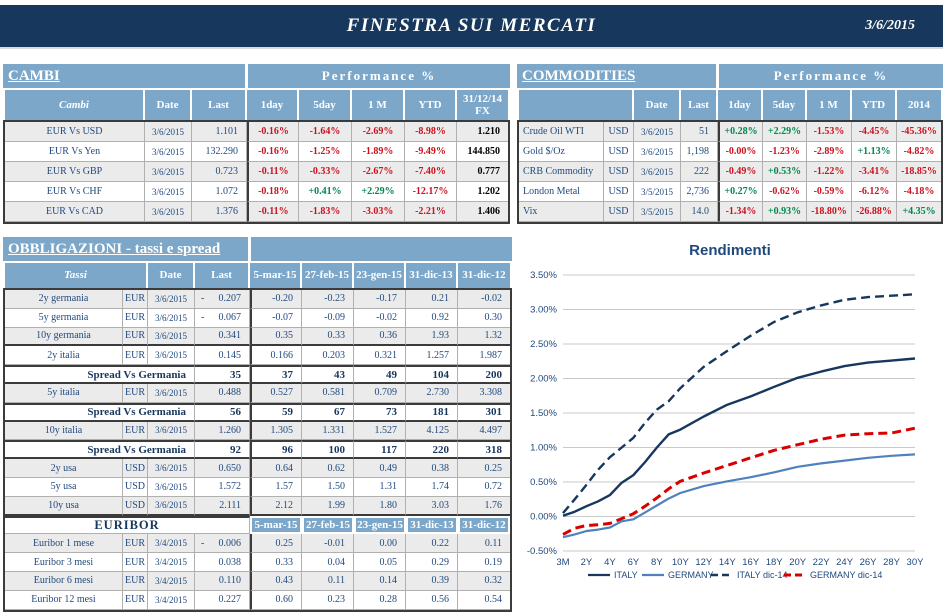  Describe the element at coordinates (432, 356) in the screenshot. I see `cell-historic-value: 1.257` at that location.